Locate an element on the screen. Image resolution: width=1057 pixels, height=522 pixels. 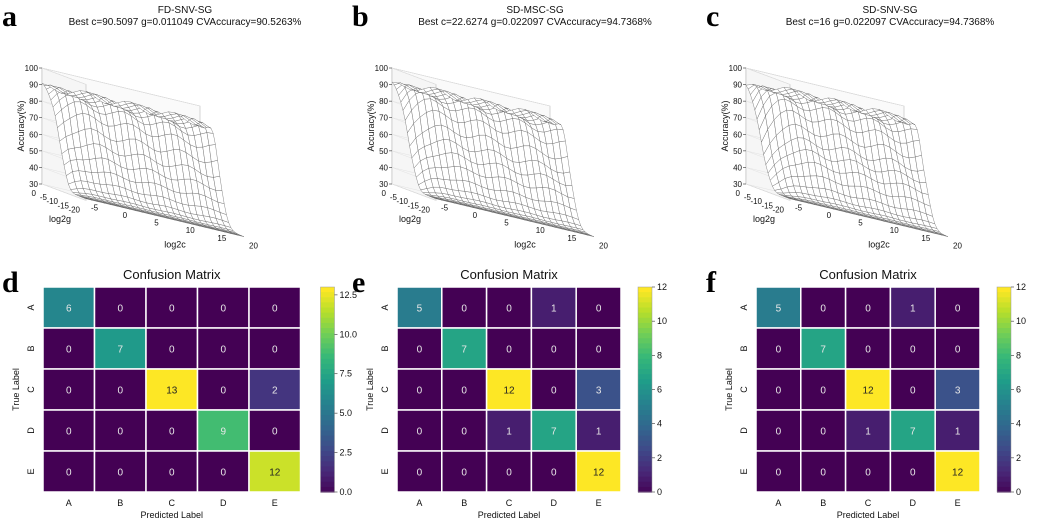
z-tick-label: 60 is located at coordinates (383, 134).